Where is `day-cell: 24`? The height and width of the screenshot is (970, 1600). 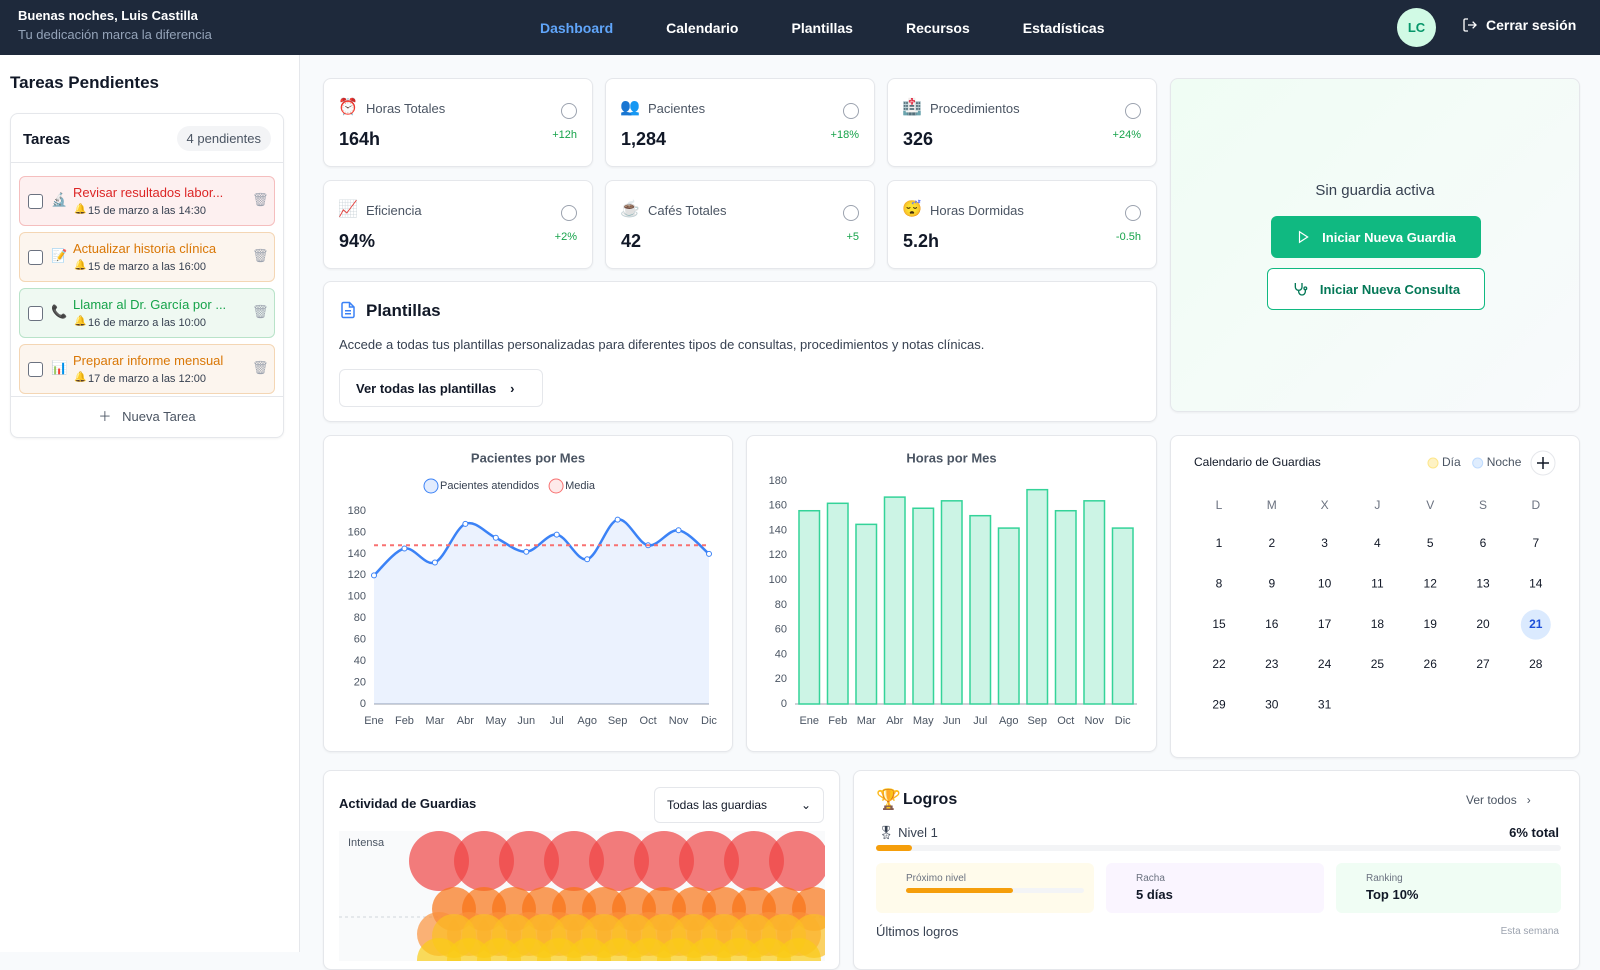 day-cell: 24 is located at coordinates (1325, 664).